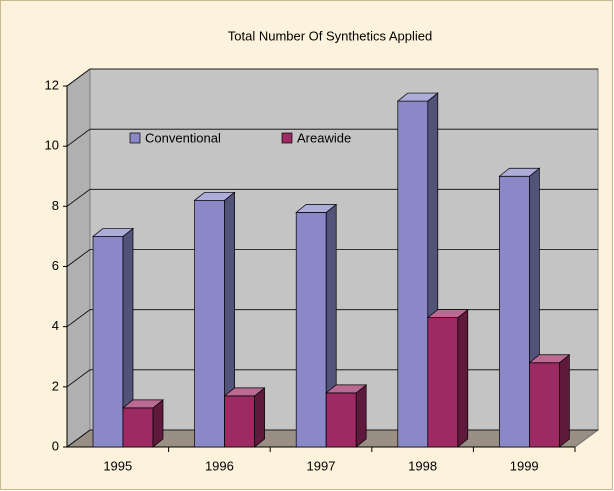 This screenshot has height=491, width=614. I want to click on y-tick-label: 8, so click(55, 205).